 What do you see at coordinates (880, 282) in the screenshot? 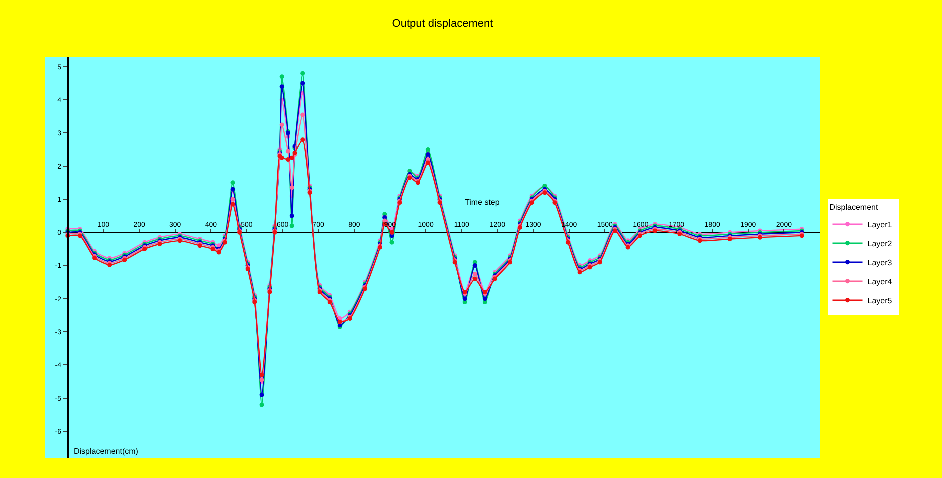
I see `legend-label: Layer4` at bounding box center [880, 282].